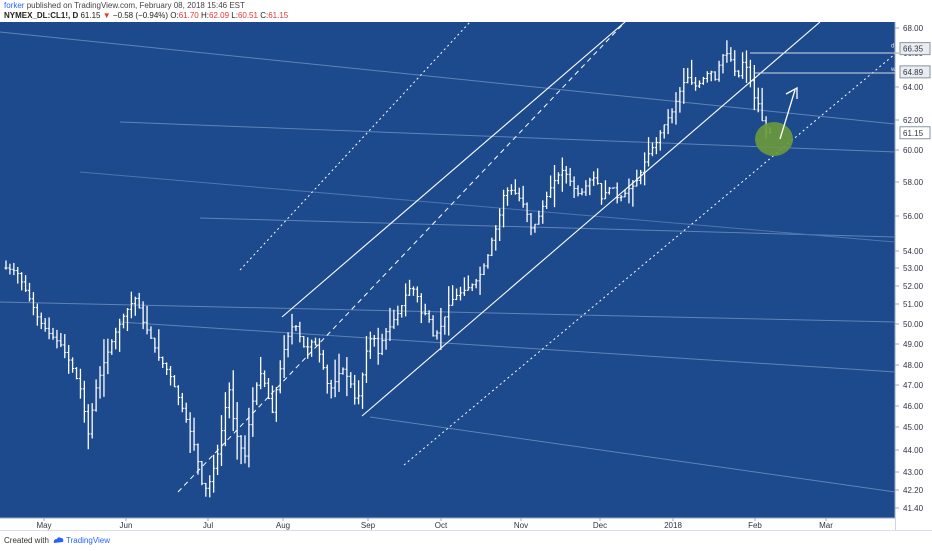 The height and width of the screenshot is (551, 932). Describe the element at coordinates (913, 490) in the screenshot. I see `y-tick-label: 42.20` at that location.